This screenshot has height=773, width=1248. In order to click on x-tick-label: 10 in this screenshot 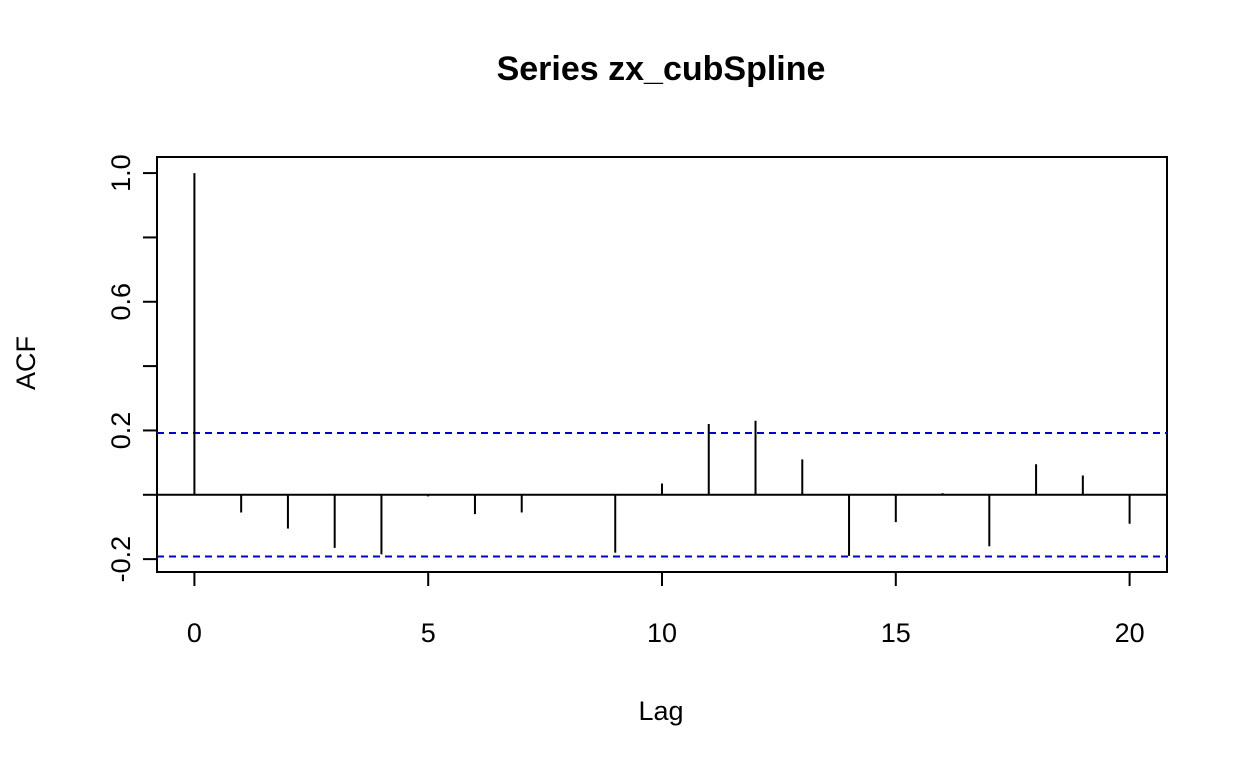, I will do `click(662, 633)`.